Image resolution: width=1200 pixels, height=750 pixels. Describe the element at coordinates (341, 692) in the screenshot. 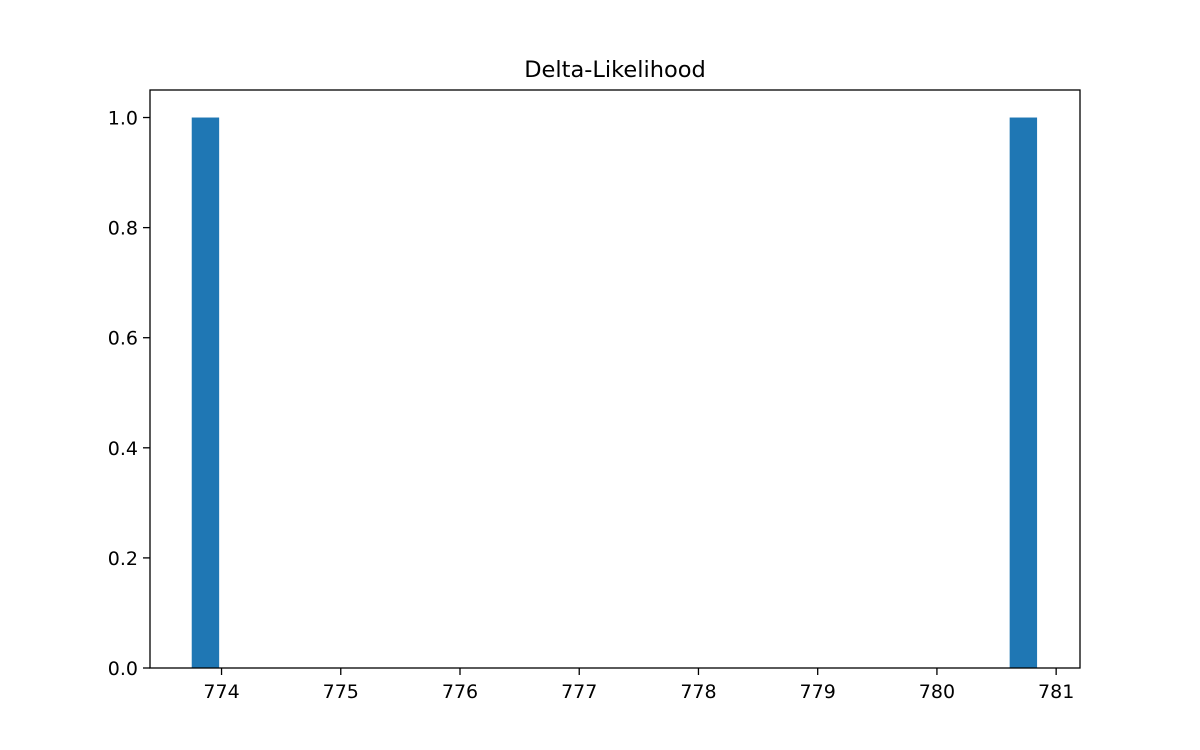

I see `x-tick-label-775: 775` at that location.